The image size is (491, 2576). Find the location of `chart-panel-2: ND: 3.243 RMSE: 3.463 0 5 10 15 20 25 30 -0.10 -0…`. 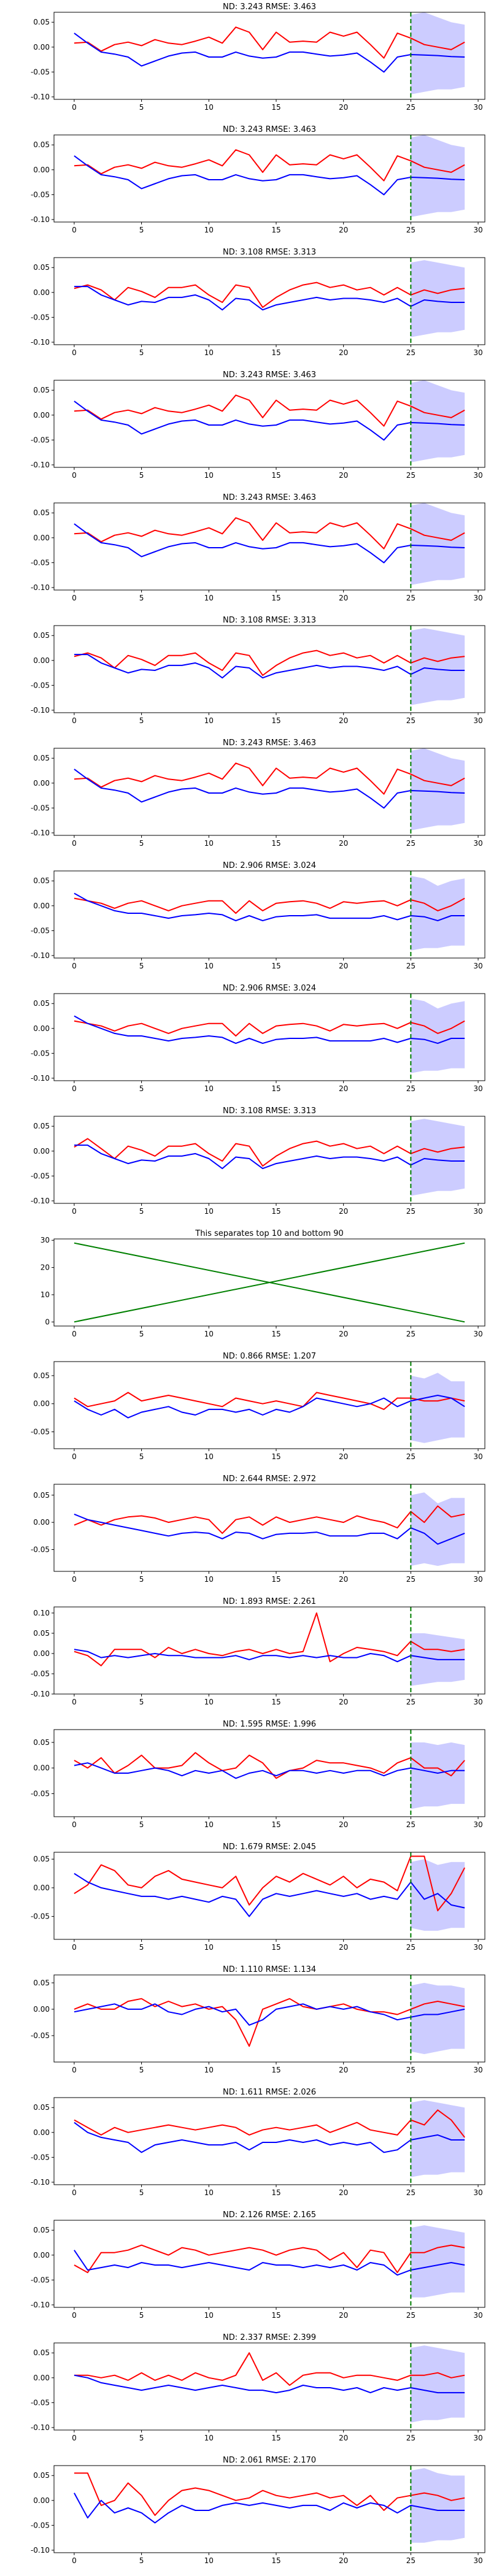

chart-panel-2: ND: 3.243 RMSE: 3.463 0 5 10 15 20 25 30 -0.10 -0… is located at coordinates (258, 179).